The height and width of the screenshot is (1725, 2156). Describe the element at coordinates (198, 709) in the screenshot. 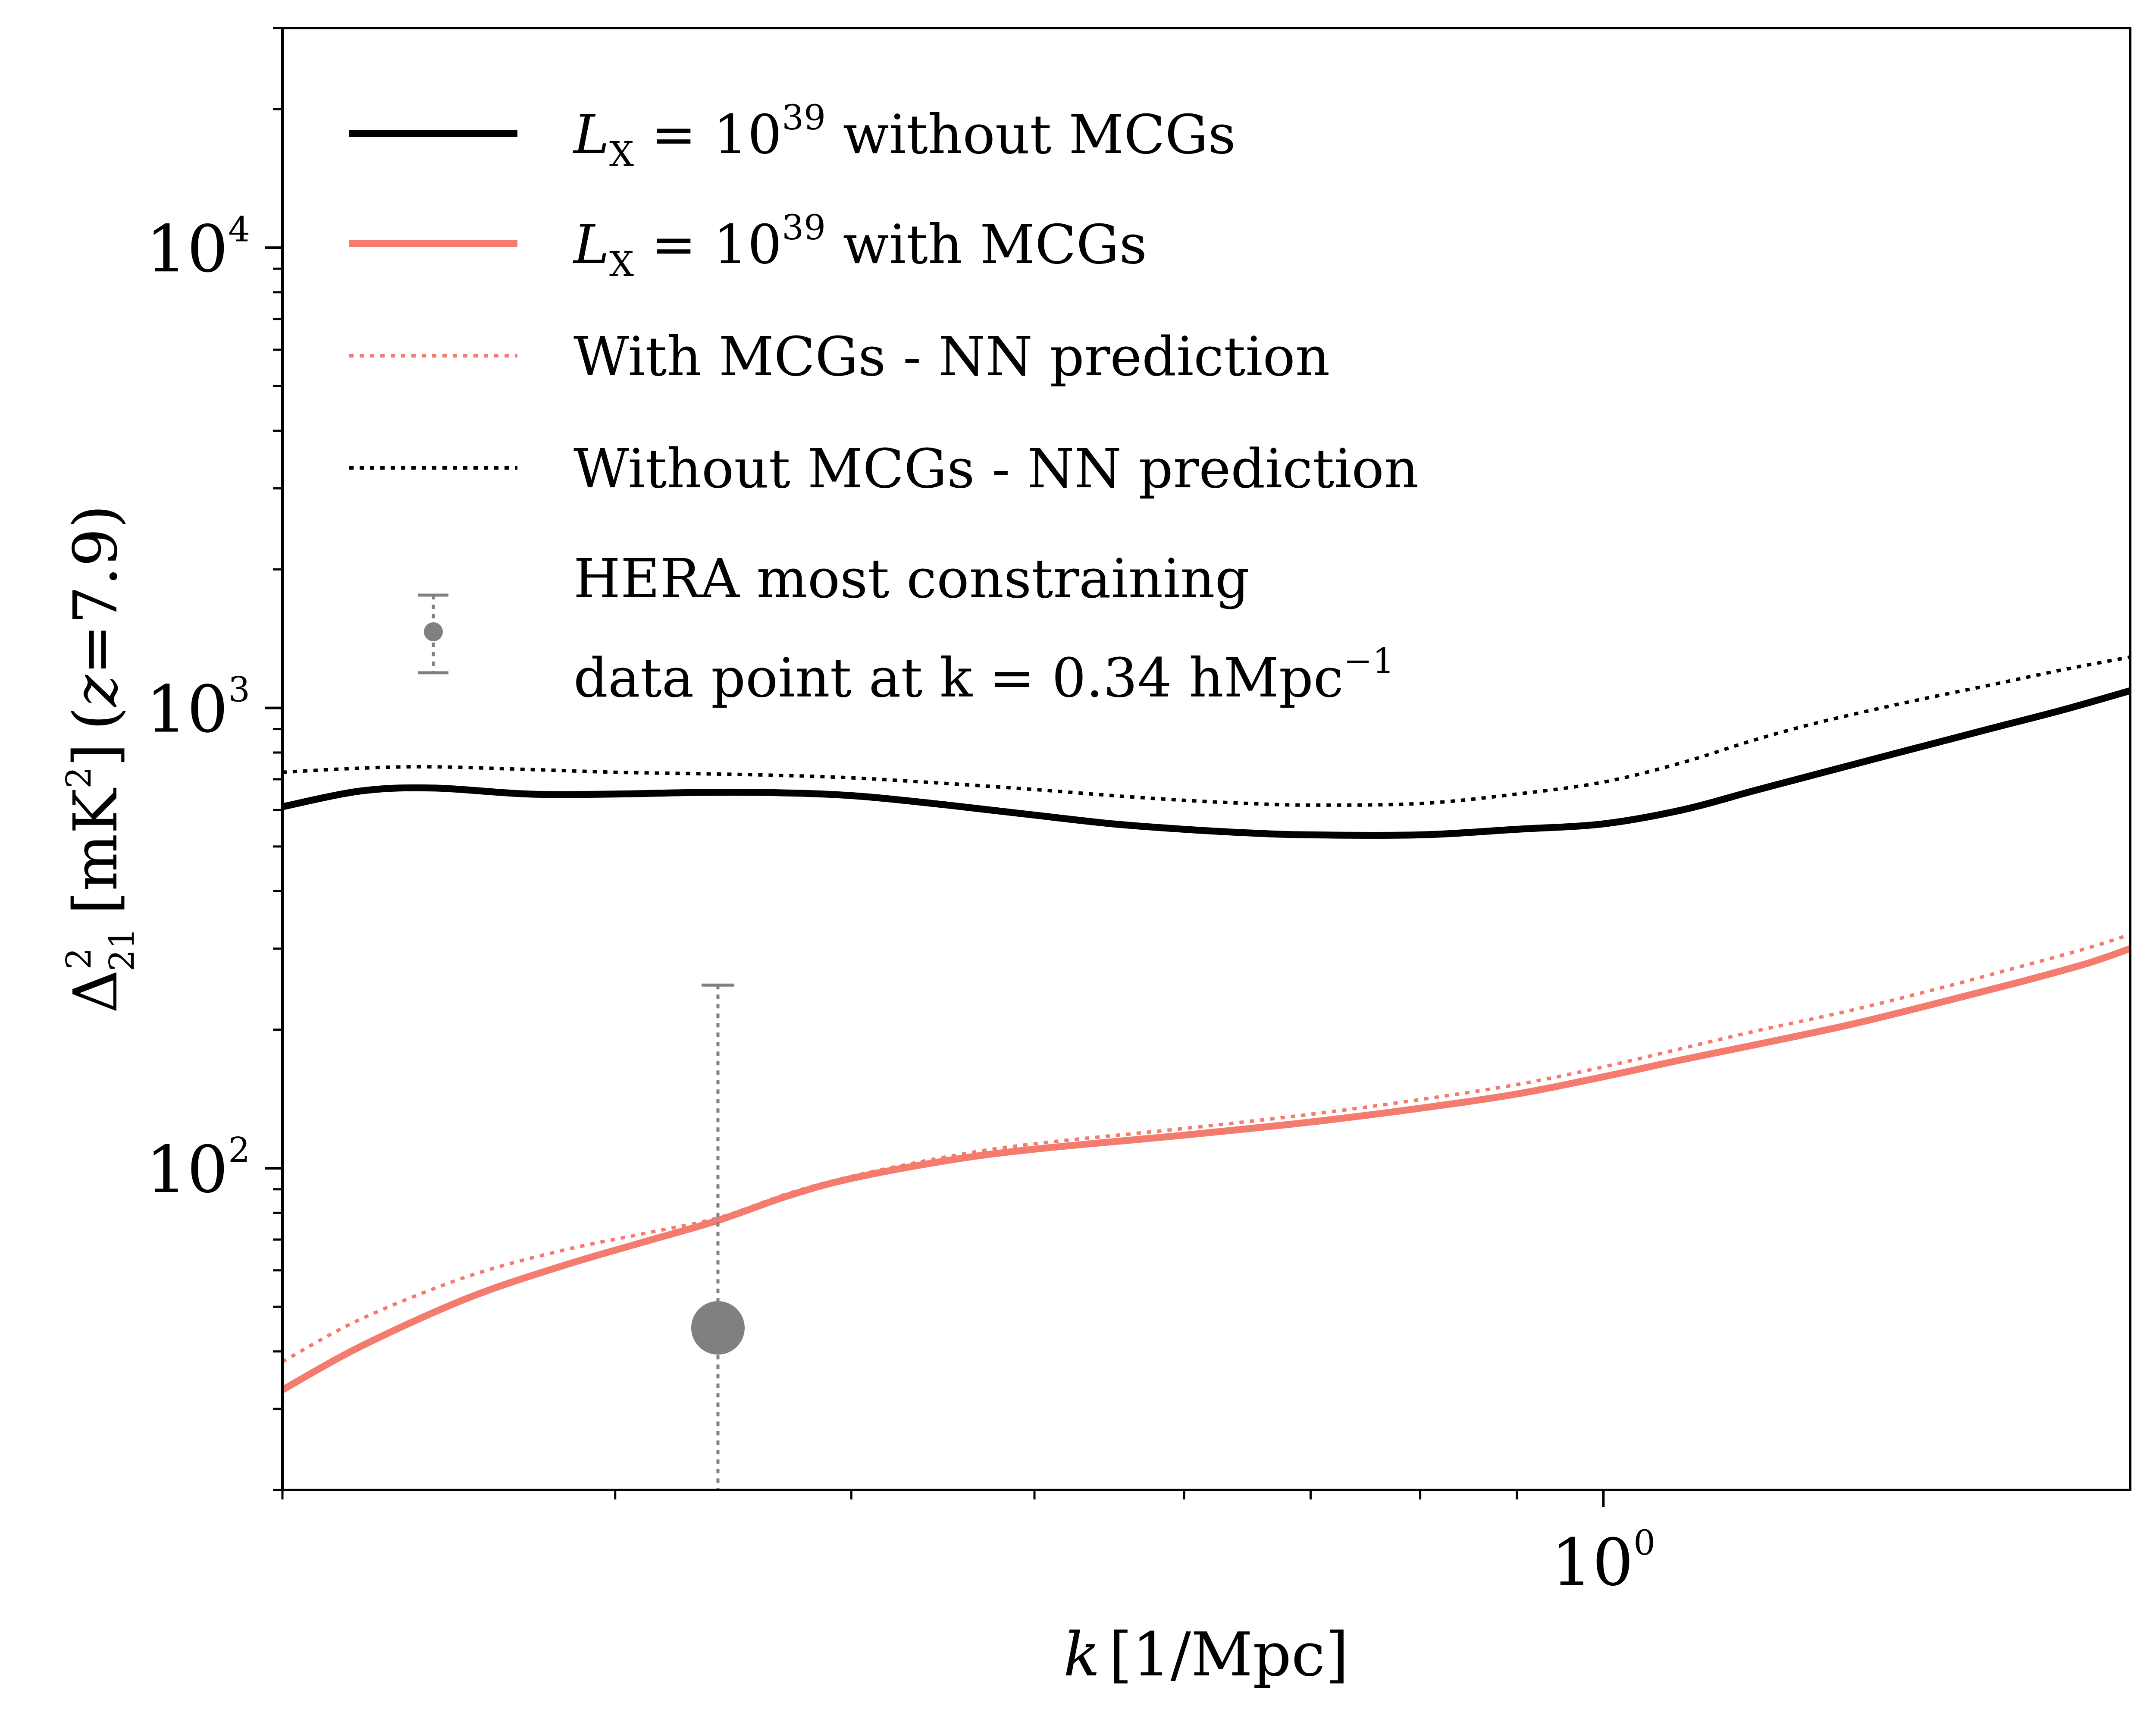

I see `y-tick-label: 103` at that location.